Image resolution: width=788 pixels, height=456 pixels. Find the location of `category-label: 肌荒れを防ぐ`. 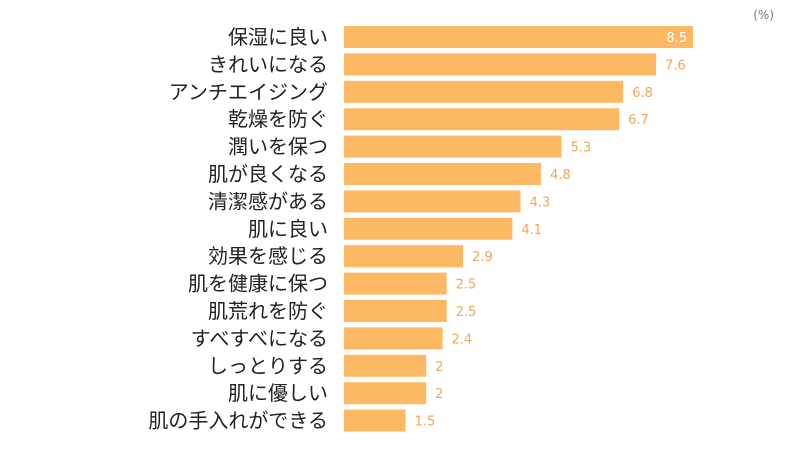

category-label: 肌荒れを防ぐ is located at coordinates (268, 311).